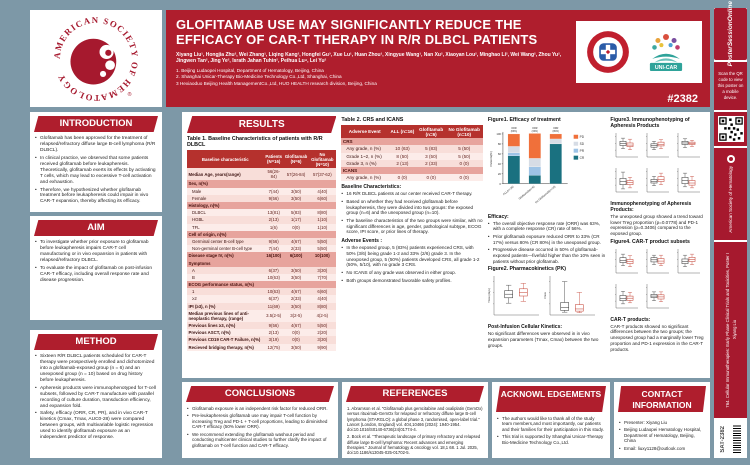  I want to click on value-cell: 5 (50), so click(464, 156).